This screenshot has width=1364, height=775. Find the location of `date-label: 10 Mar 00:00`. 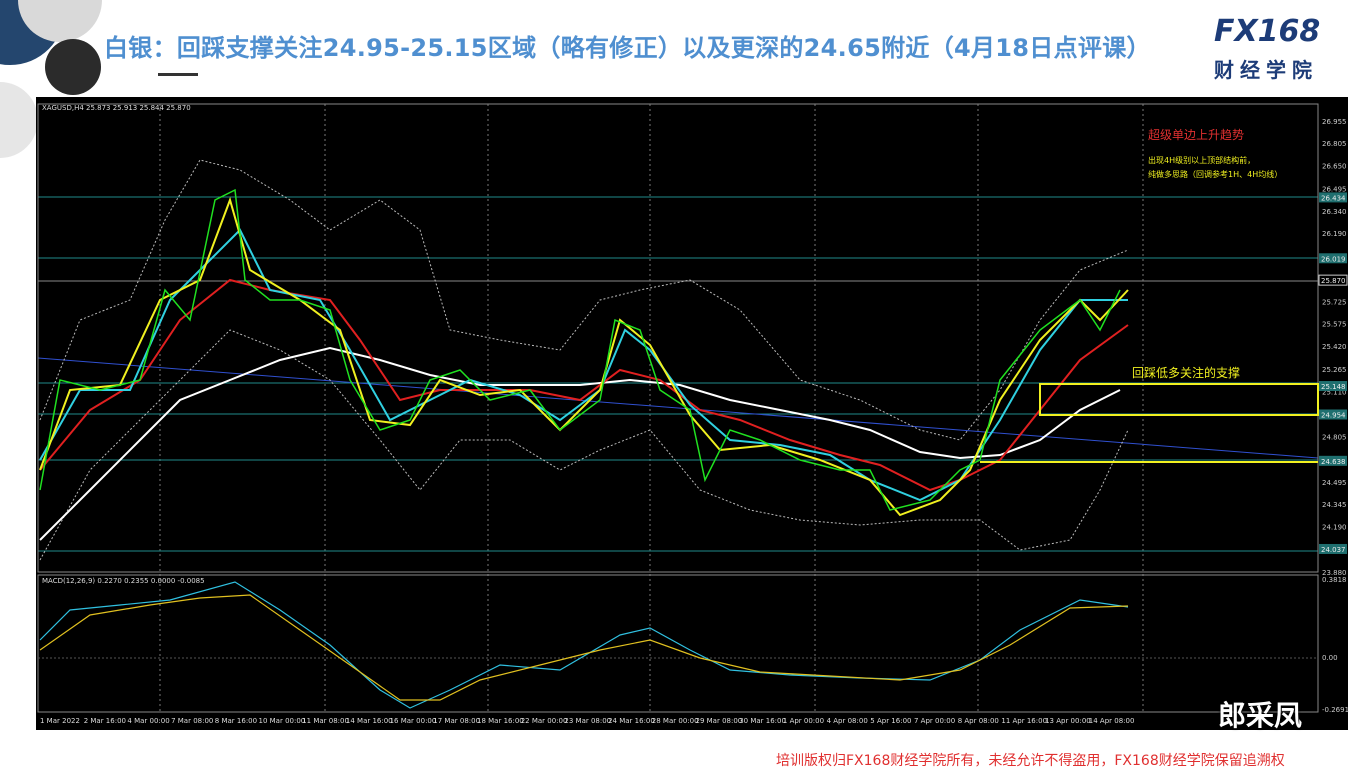

date-label: 10 Mar 00:00 is located at coordinates (282, 721).